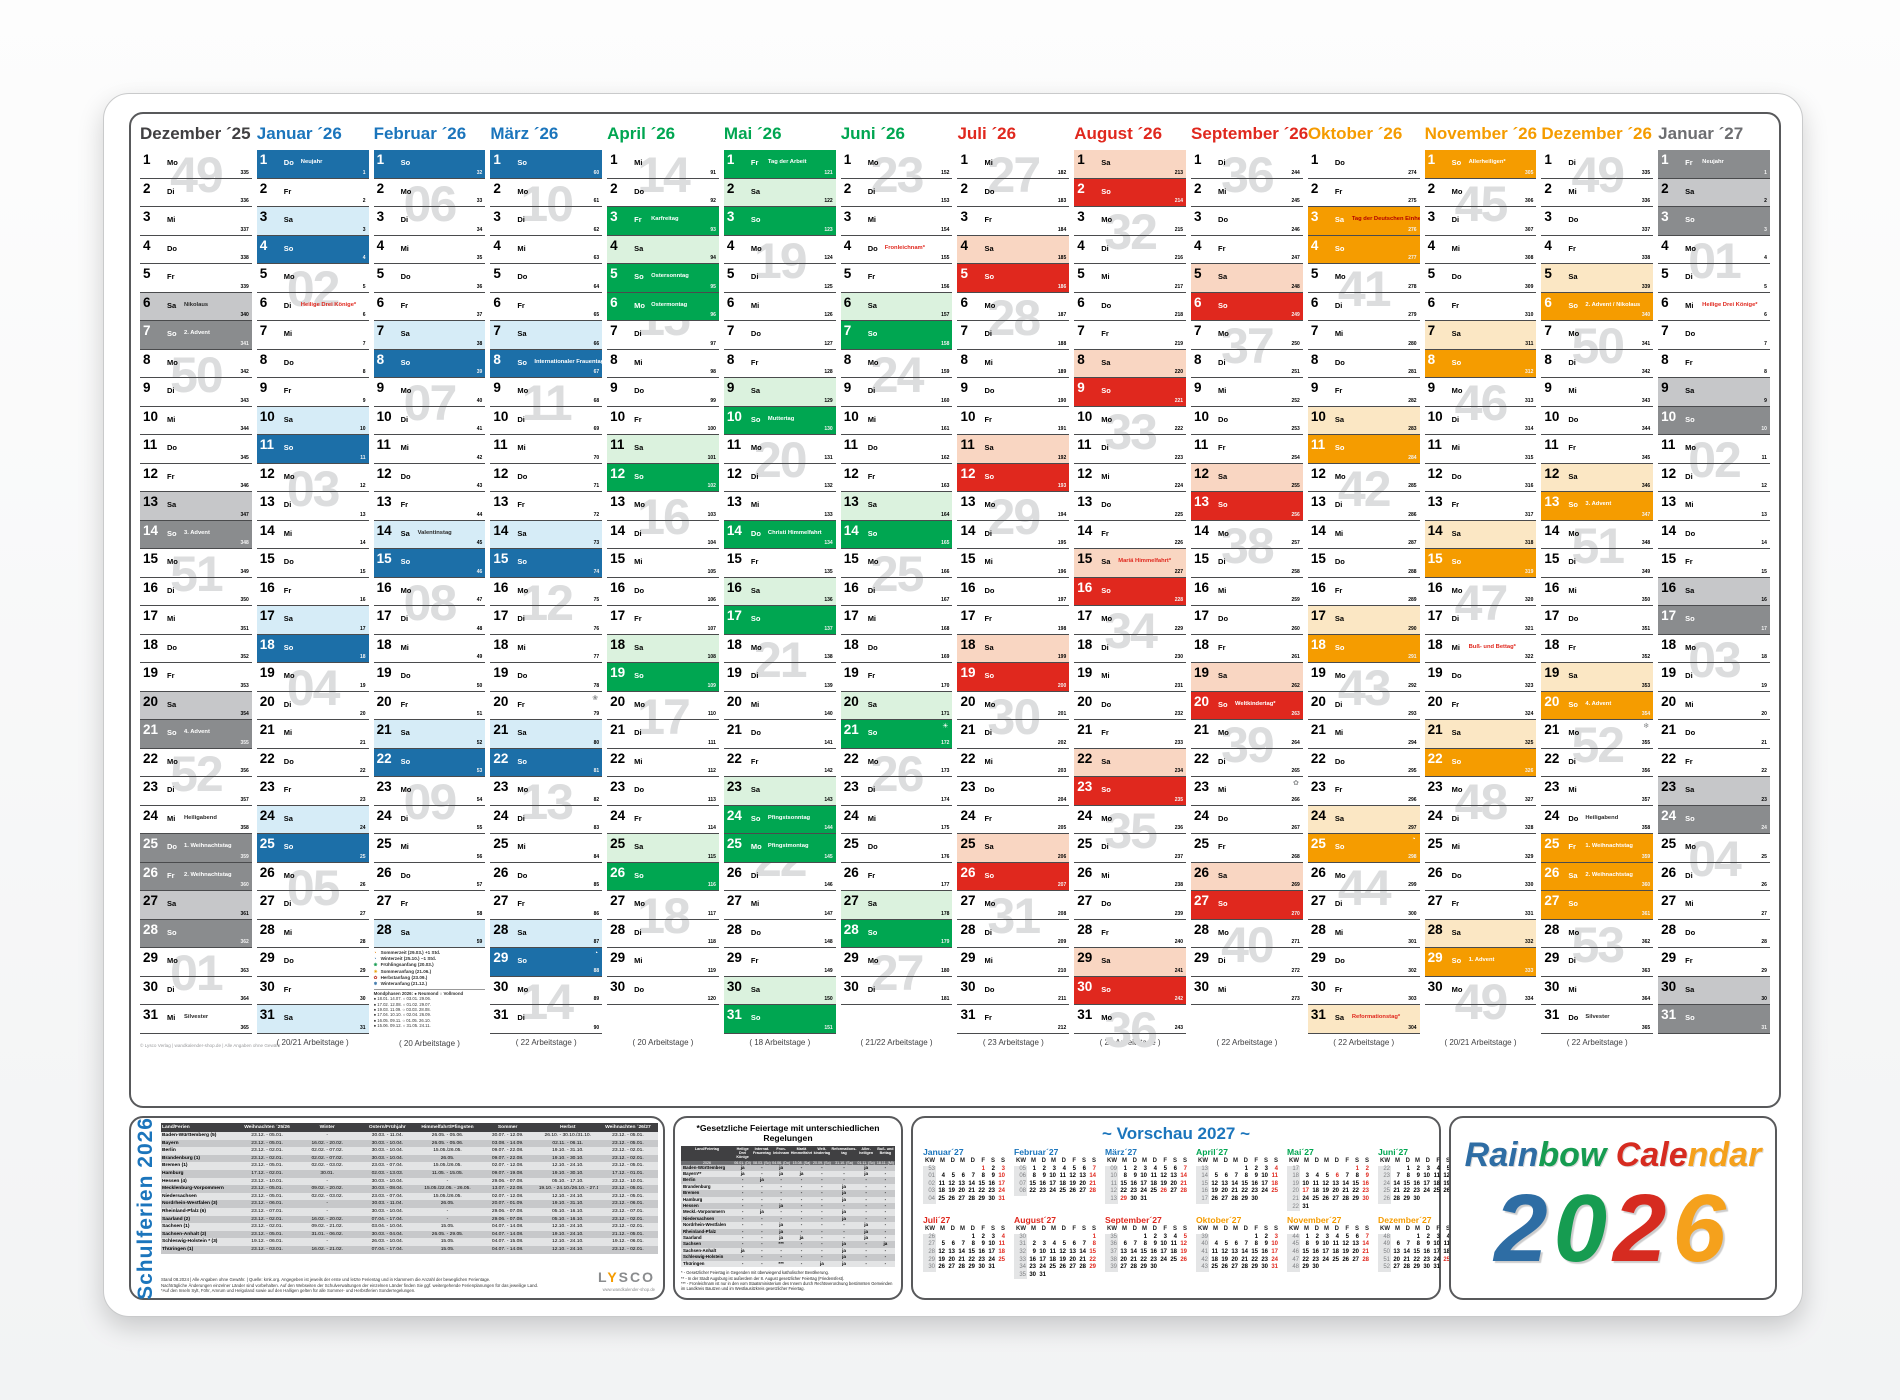 Image resolution: width=1900 pixels, height=1400 pixels. I want to click on legend-line: ✿ Herbstanfang (23.09.), so click(400, 977).